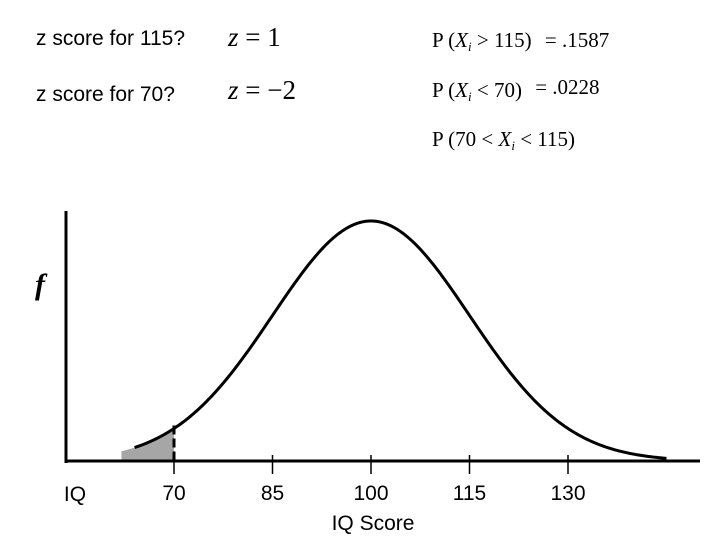 Image resolution: width=720 pixels, height=540 pixels. Describe the element at coordinates (274, 37) in the screenshot. I see `z-value-115: 1` at that location.